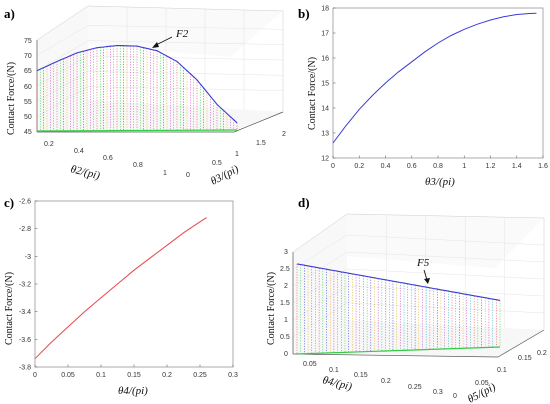  Describe the element at coordinates (395, 355) in the screenshot. I see `panel-d-x-axis` at that location.